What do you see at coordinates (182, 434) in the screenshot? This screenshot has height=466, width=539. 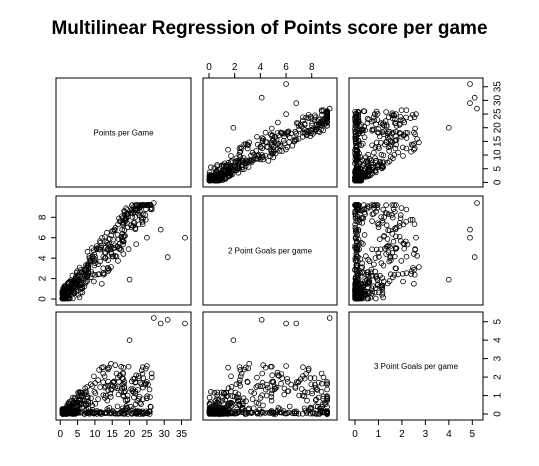 I see `x-tick-label: 35` at bounding box center [182, 434].